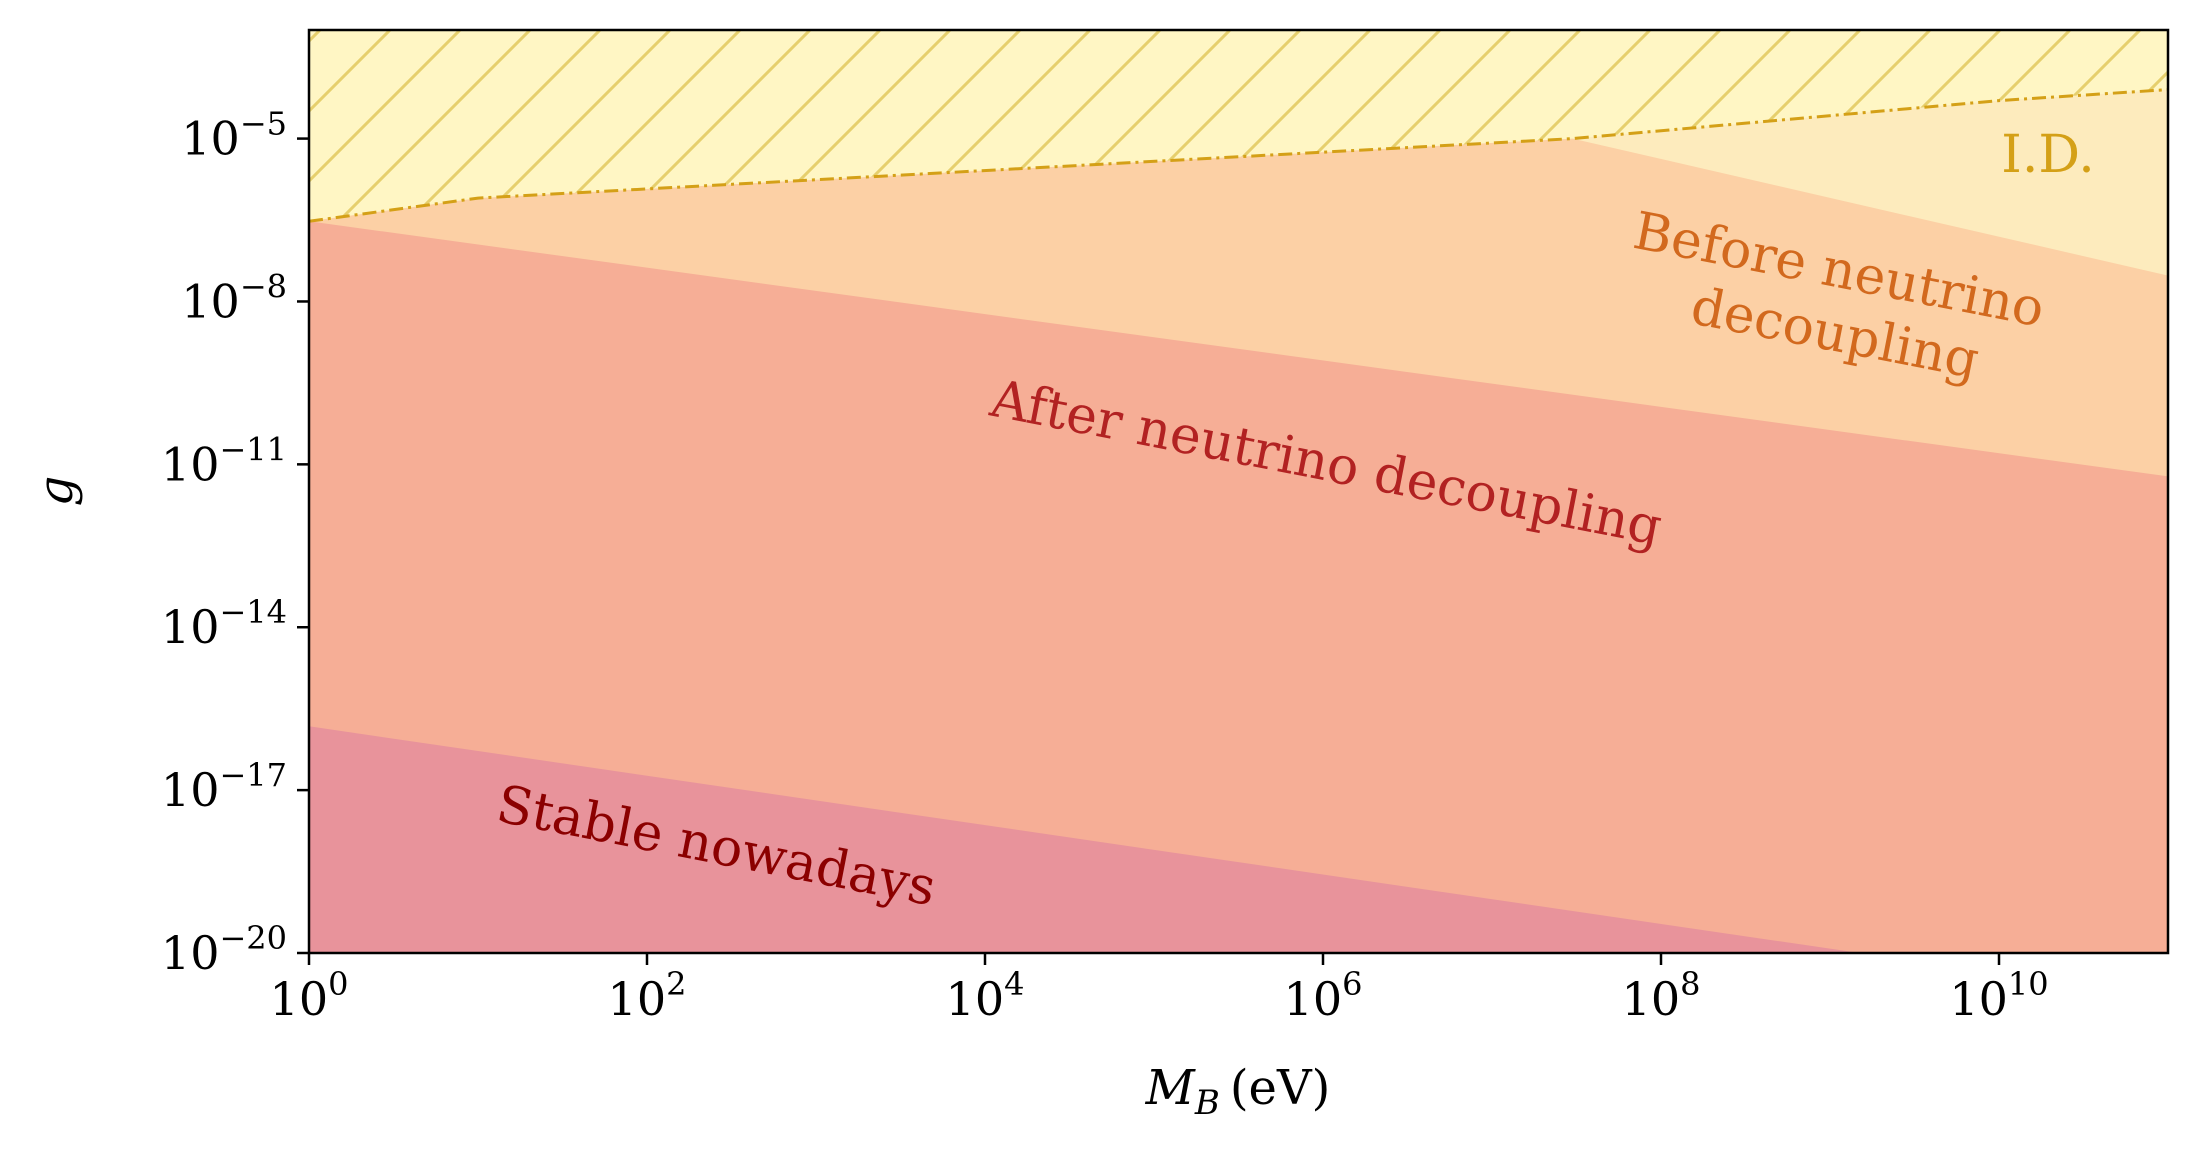 The image size is (2198, 1152). Describe the element at coordinates (224, 623) in the screenshot. I see `y-tick-label: 10⁻¹⁴` at that location.